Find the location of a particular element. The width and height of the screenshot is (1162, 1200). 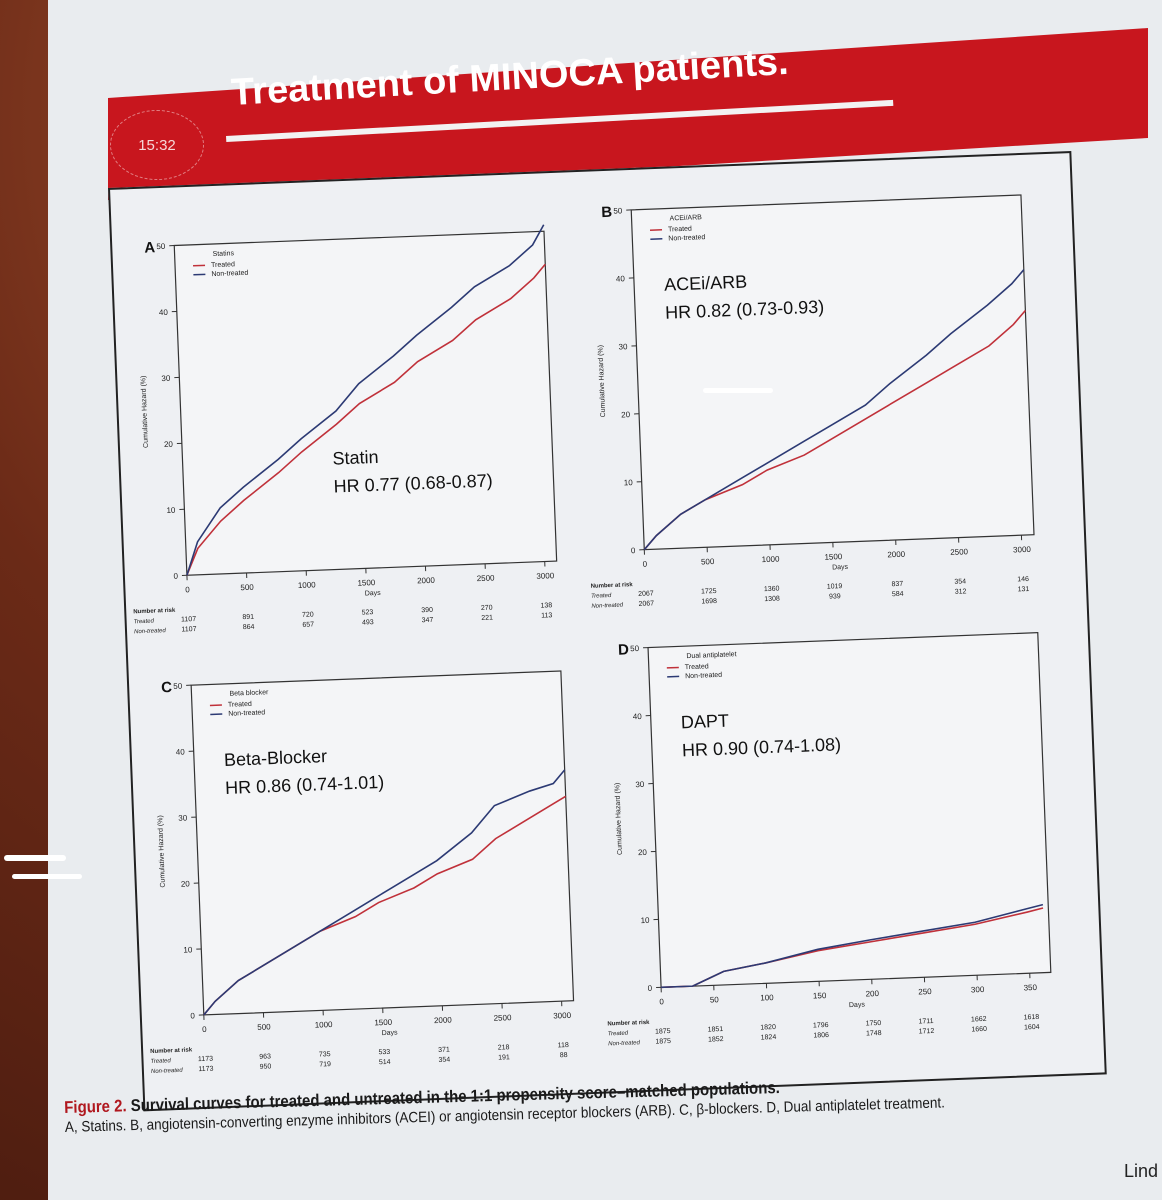

risk-value: 146 is located at coordinates (1023, 579).